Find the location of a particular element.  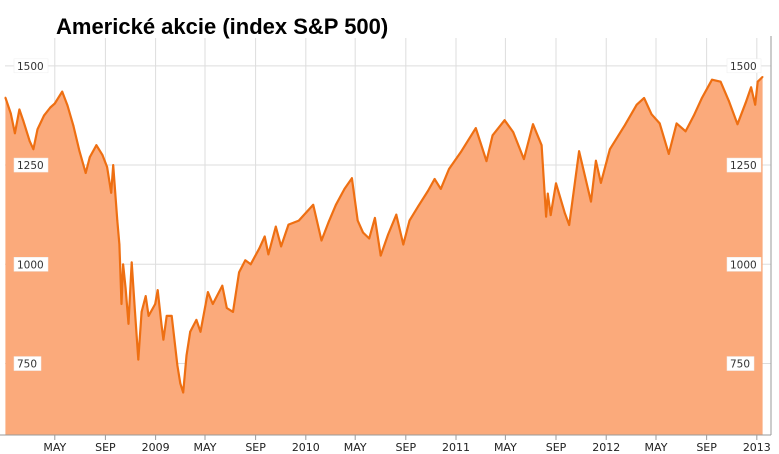

y-tick-label-left: 1500 is located at coordinates (30, 67).